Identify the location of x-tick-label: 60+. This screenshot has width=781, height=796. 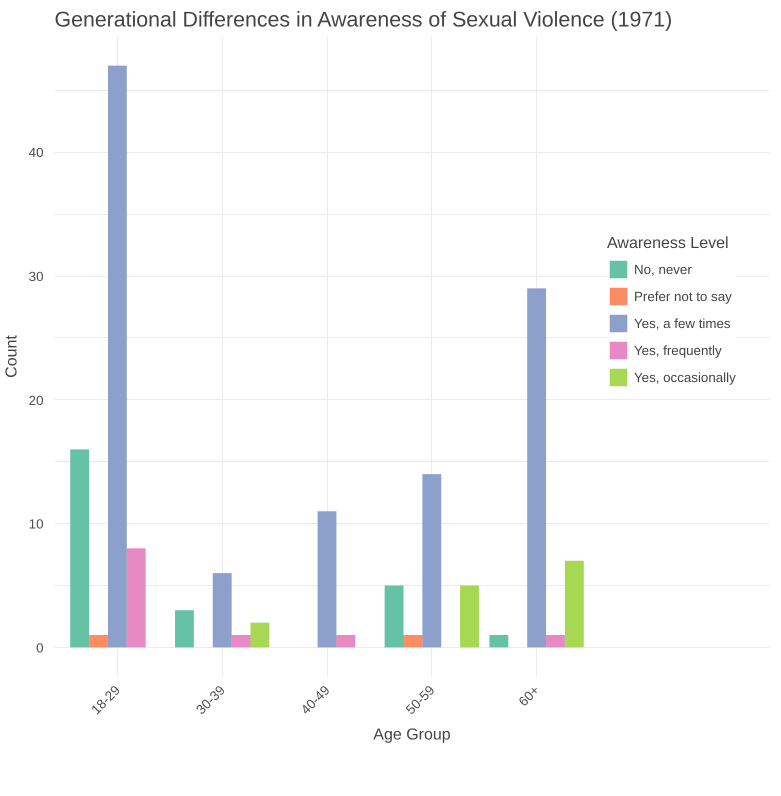
(529, 696).